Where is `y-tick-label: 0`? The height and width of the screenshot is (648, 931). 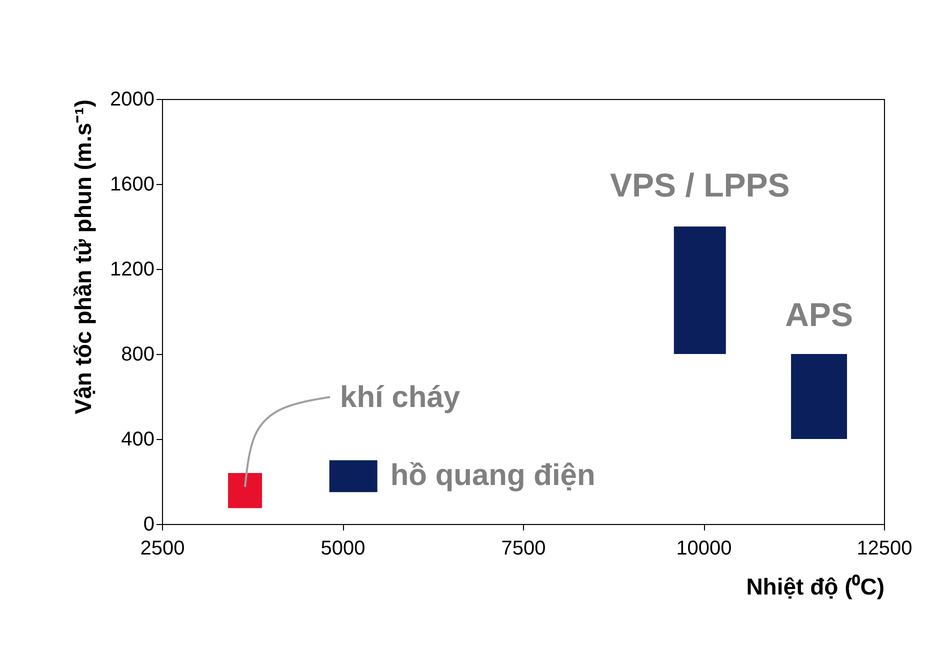
y-tick-label: 0 is located at coordinates (148, 525).